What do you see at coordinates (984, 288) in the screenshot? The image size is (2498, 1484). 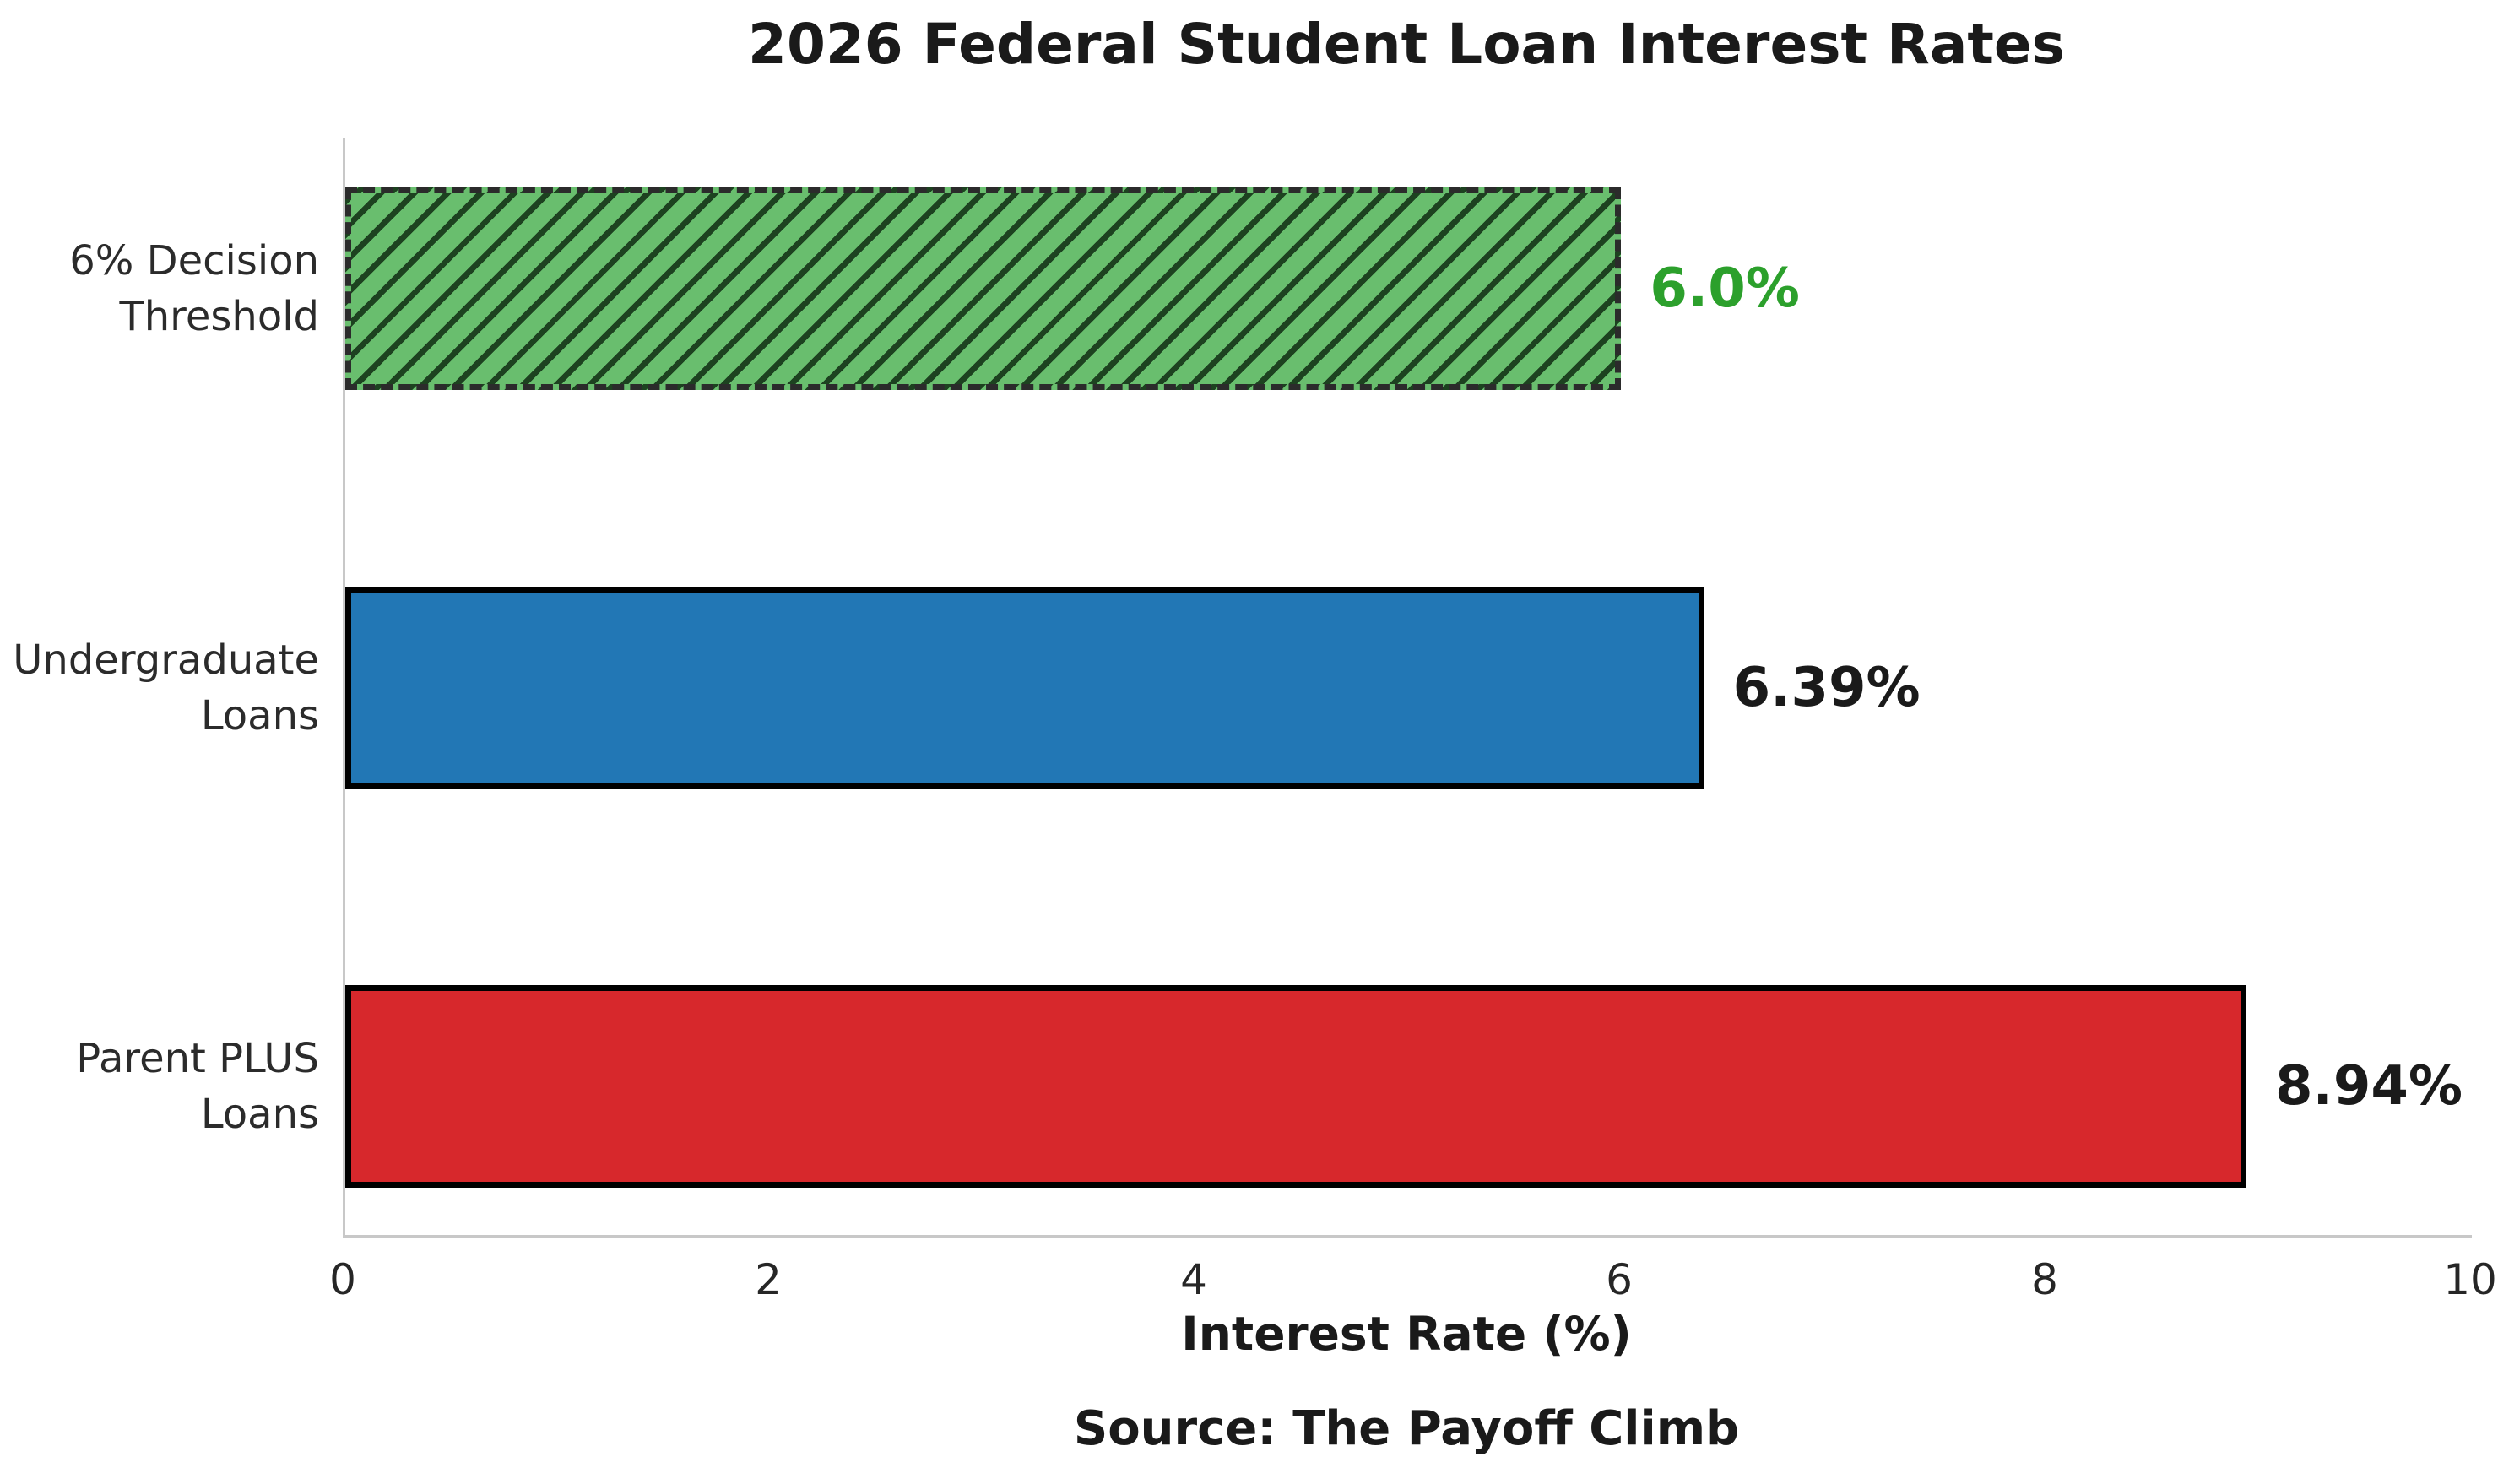 I see `bar-decision-threshold` at bounding box center [984, 288].